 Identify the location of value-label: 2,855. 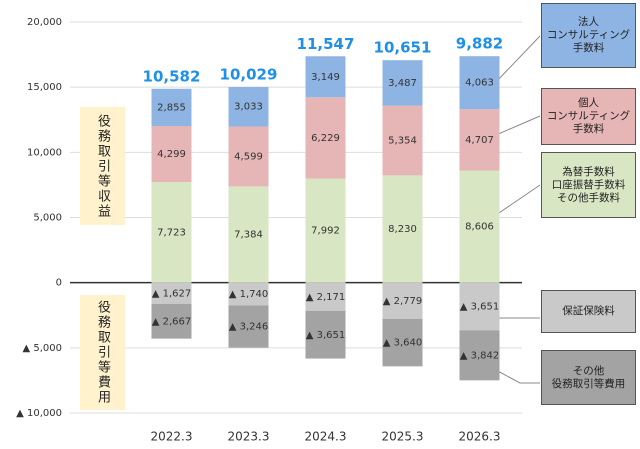
(171, 107).